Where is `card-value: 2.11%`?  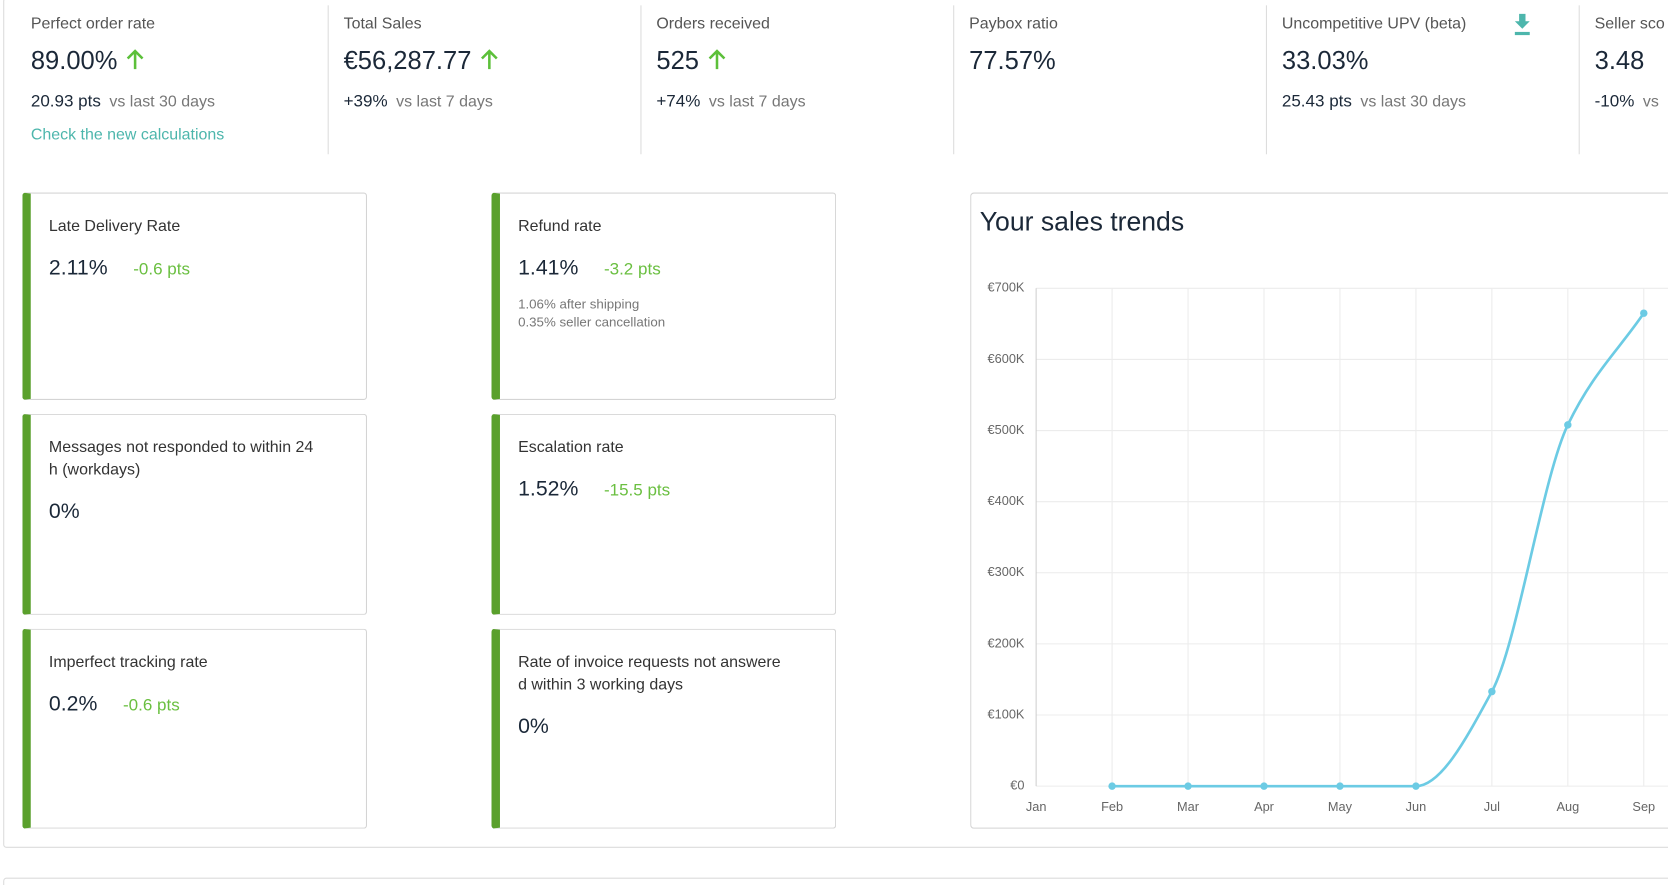 card-value: 2.11% is located at coordinates (78, 268).